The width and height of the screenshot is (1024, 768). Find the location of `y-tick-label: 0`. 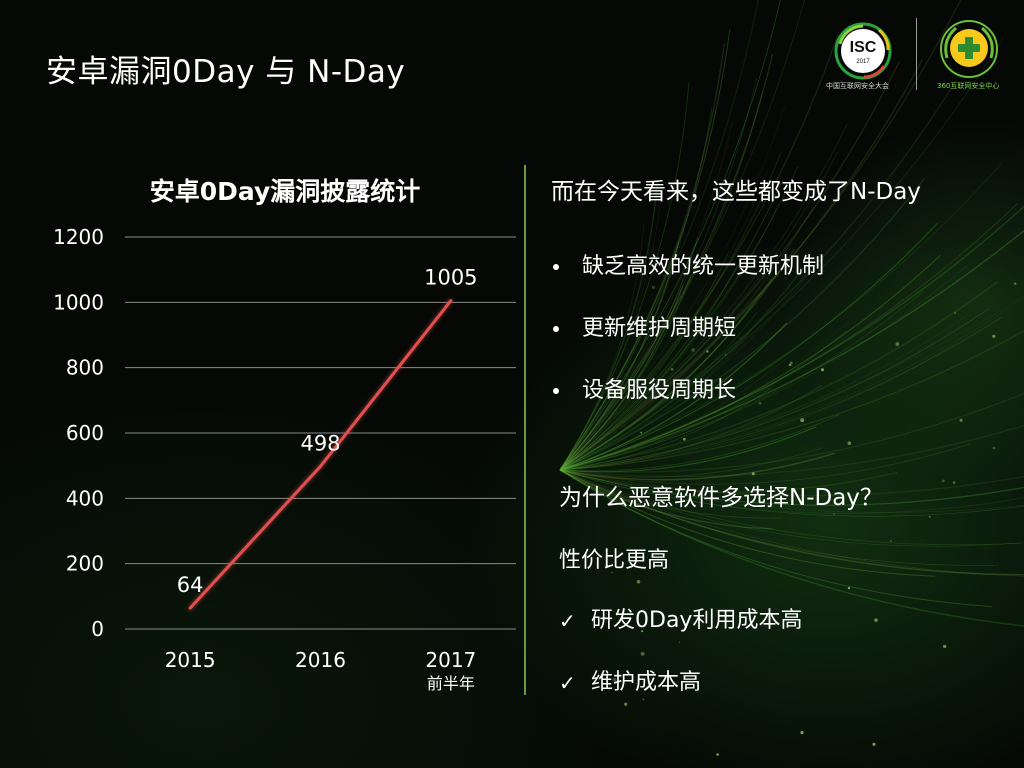

y-tick-label: 0 is located at coordinates (97, 629).